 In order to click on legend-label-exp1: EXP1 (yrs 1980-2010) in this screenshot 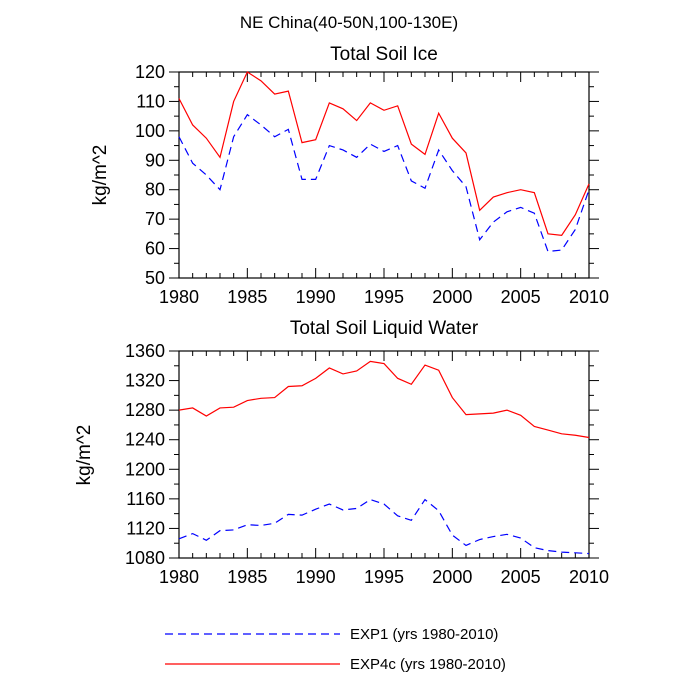, I will do `click(424, 634)`.